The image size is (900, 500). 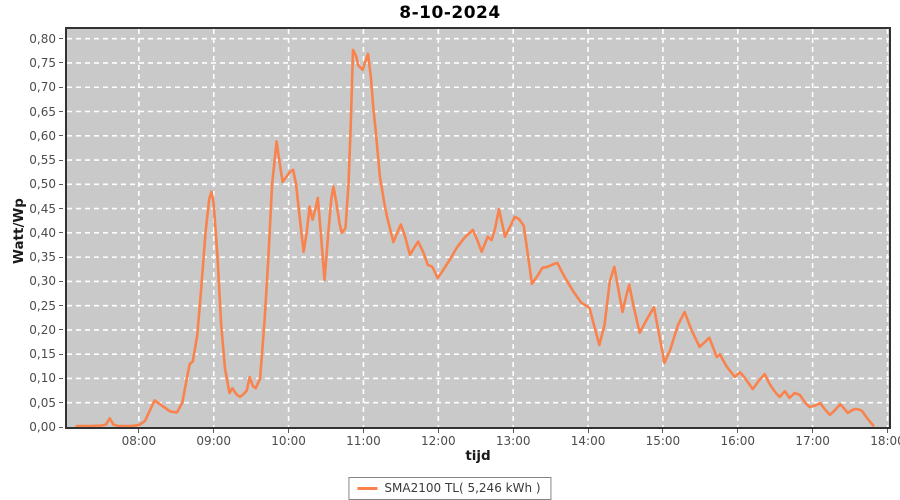 What do you see at coordinates (42, 111) in the screenshot?
I see `y-tick-label: 0,65` at bounding box center [42, 111].